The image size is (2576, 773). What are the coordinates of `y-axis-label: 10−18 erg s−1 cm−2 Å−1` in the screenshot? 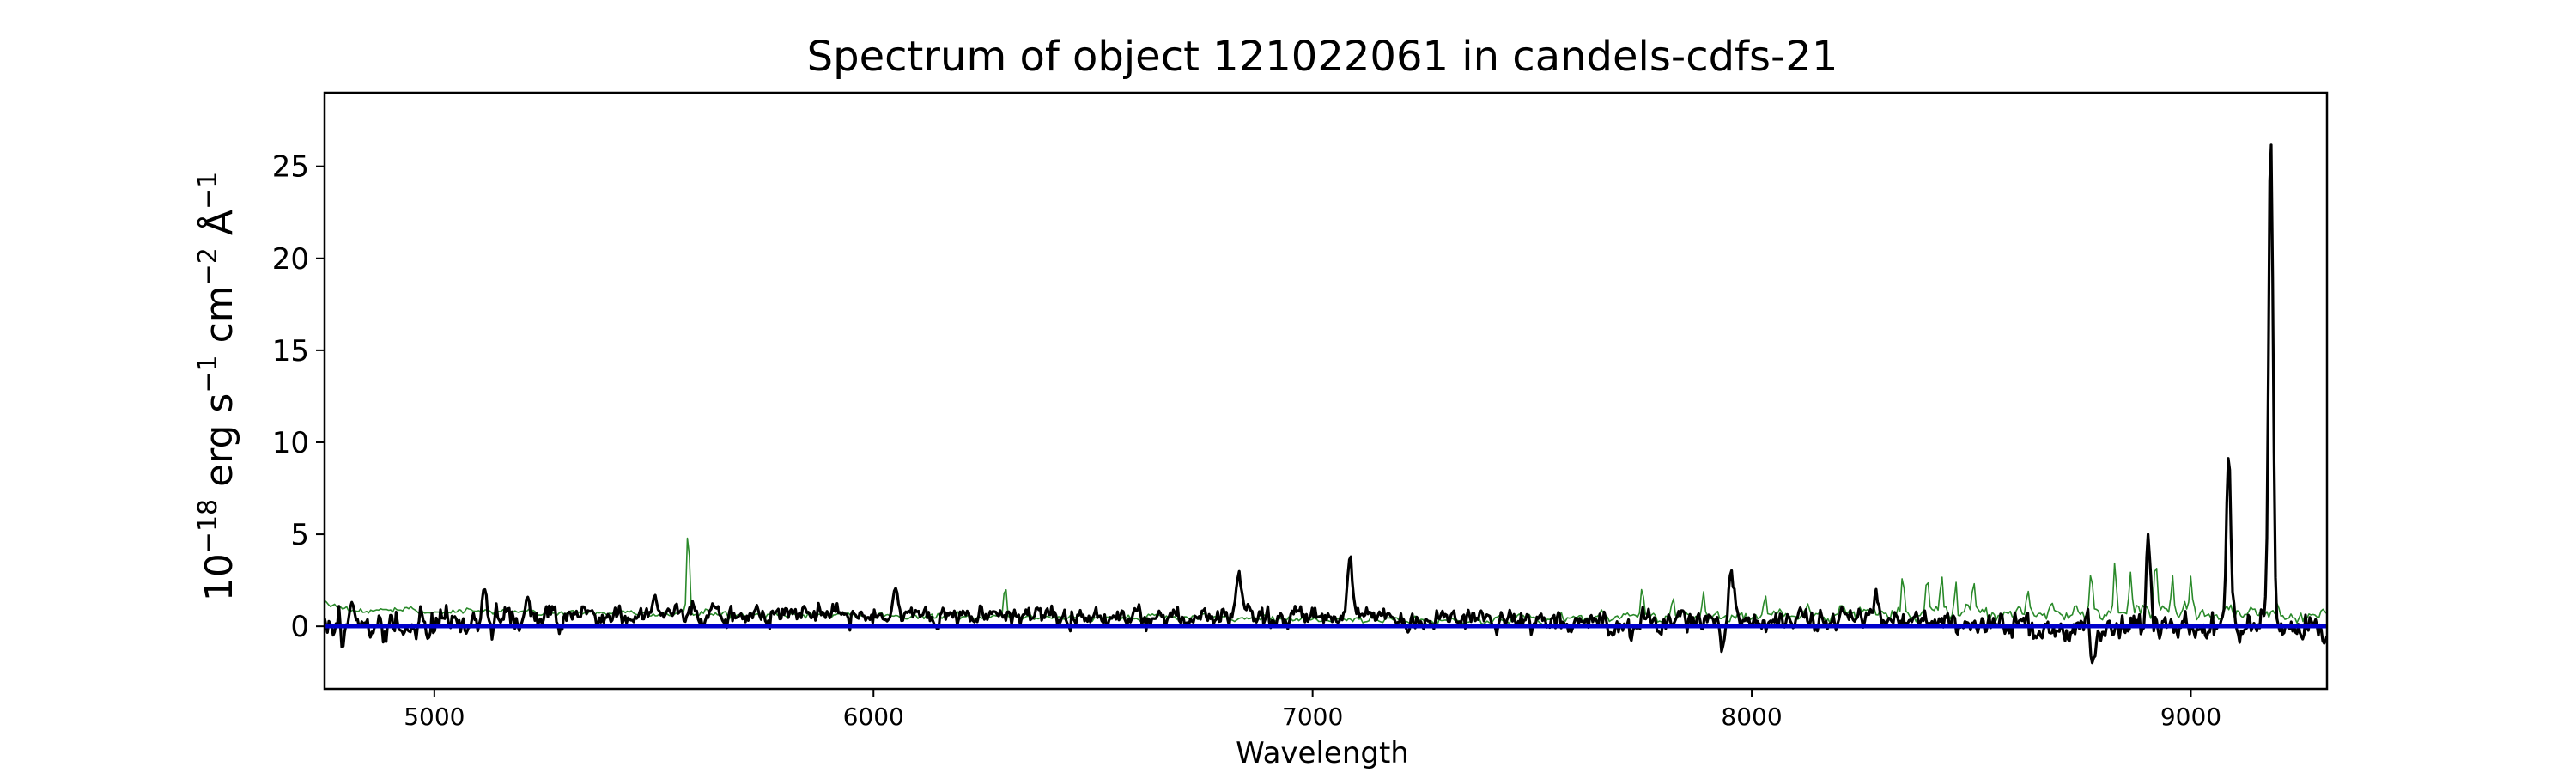 It's located at (217, 386).